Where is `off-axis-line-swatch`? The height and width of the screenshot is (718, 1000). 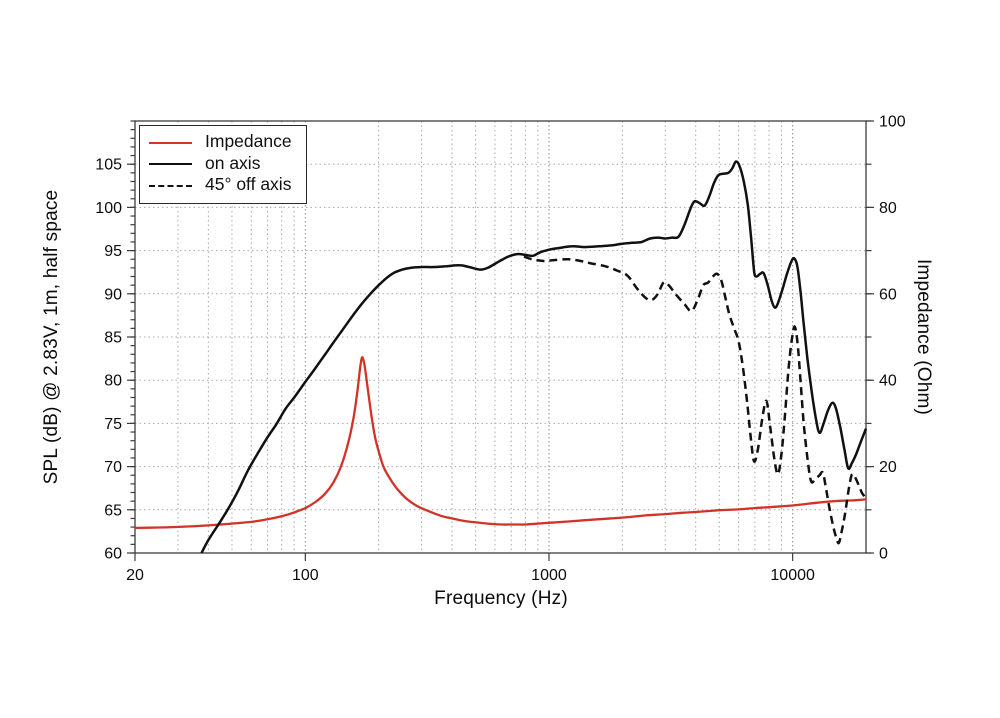
off-axis-line-swatch is located at coordinates (170, 185).